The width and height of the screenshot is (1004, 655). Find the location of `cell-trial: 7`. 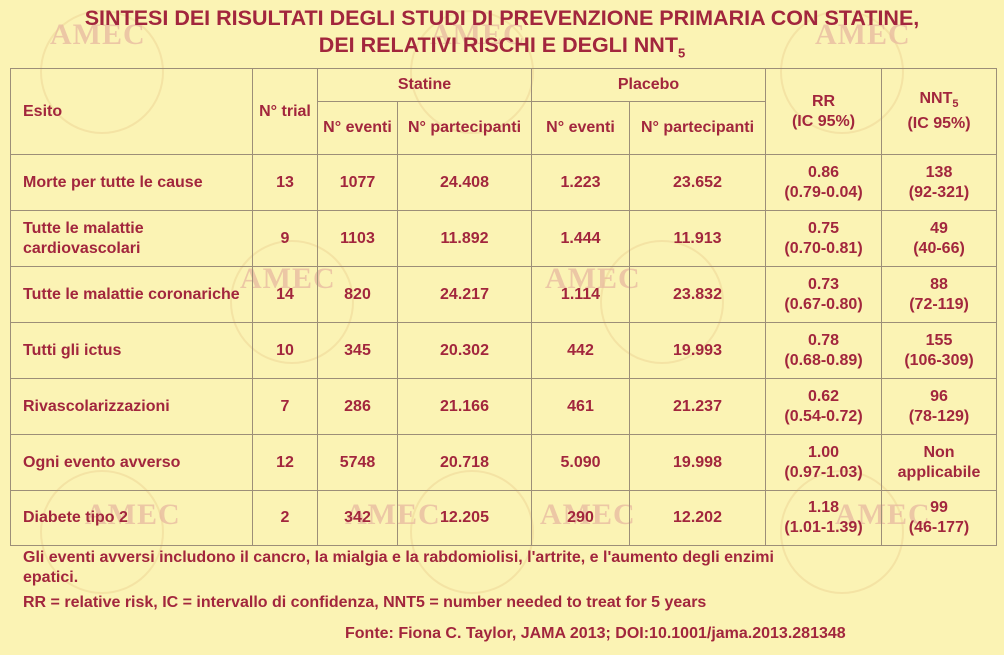

cell-trial: 7 is located at coordinates (285, 406).